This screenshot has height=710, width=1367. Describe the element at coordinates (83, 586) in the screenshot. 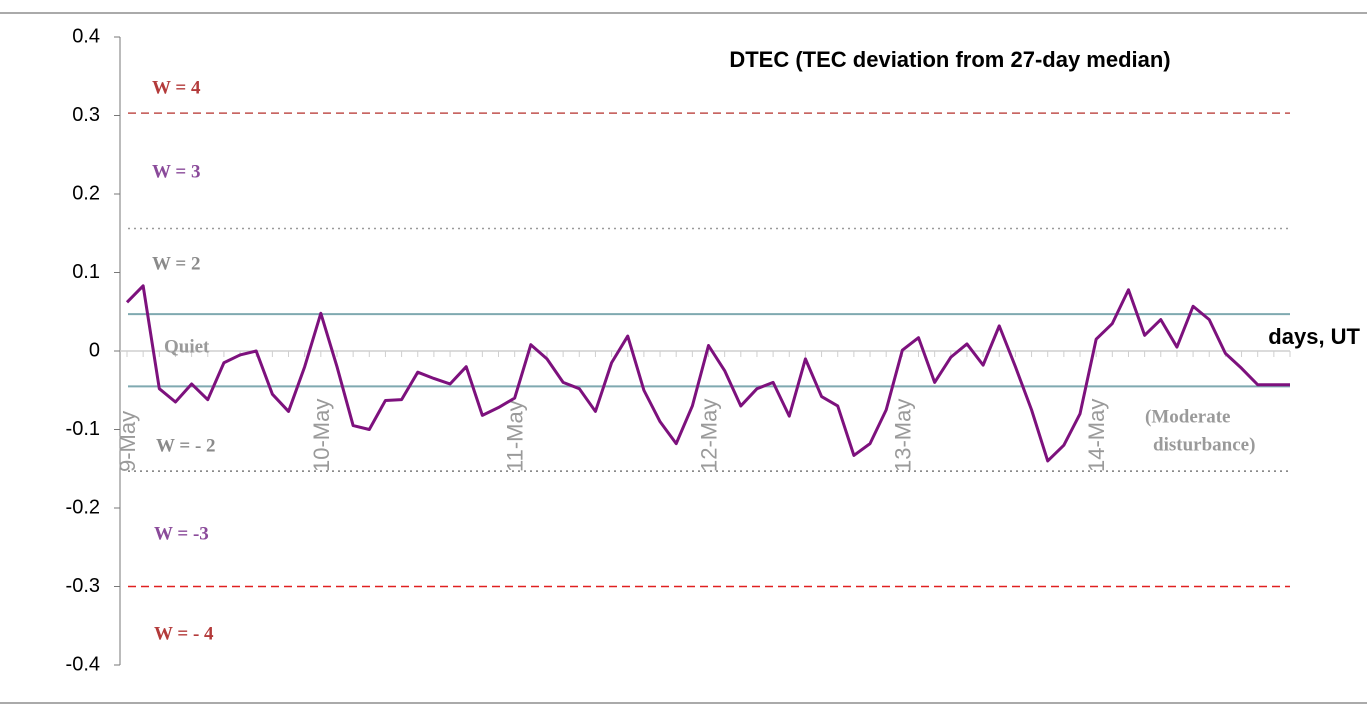

I see `y-tick-label: -0.3` at that location.